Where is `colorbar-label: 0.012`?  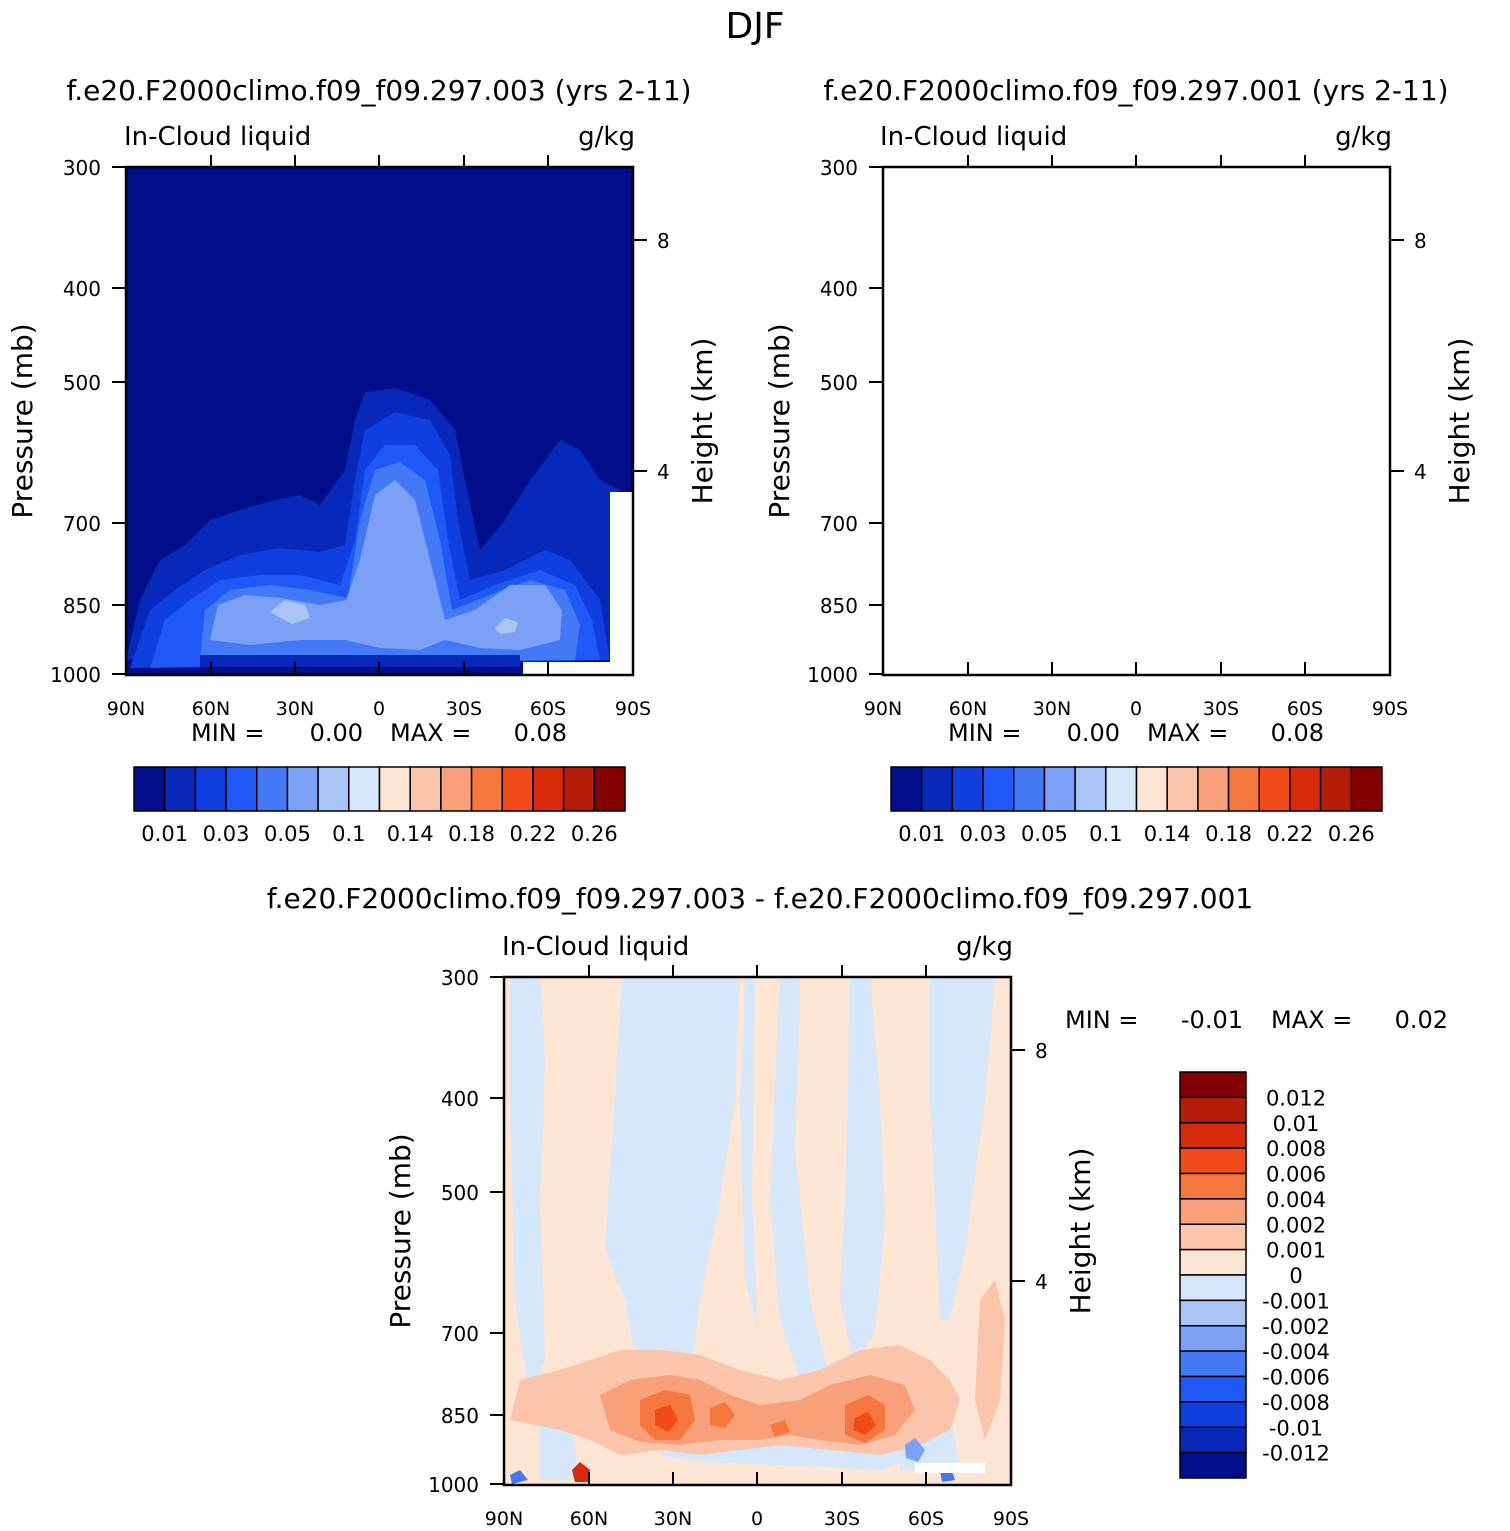
colorbar-label: 0.012 is located at coordinates (1296, 1098).